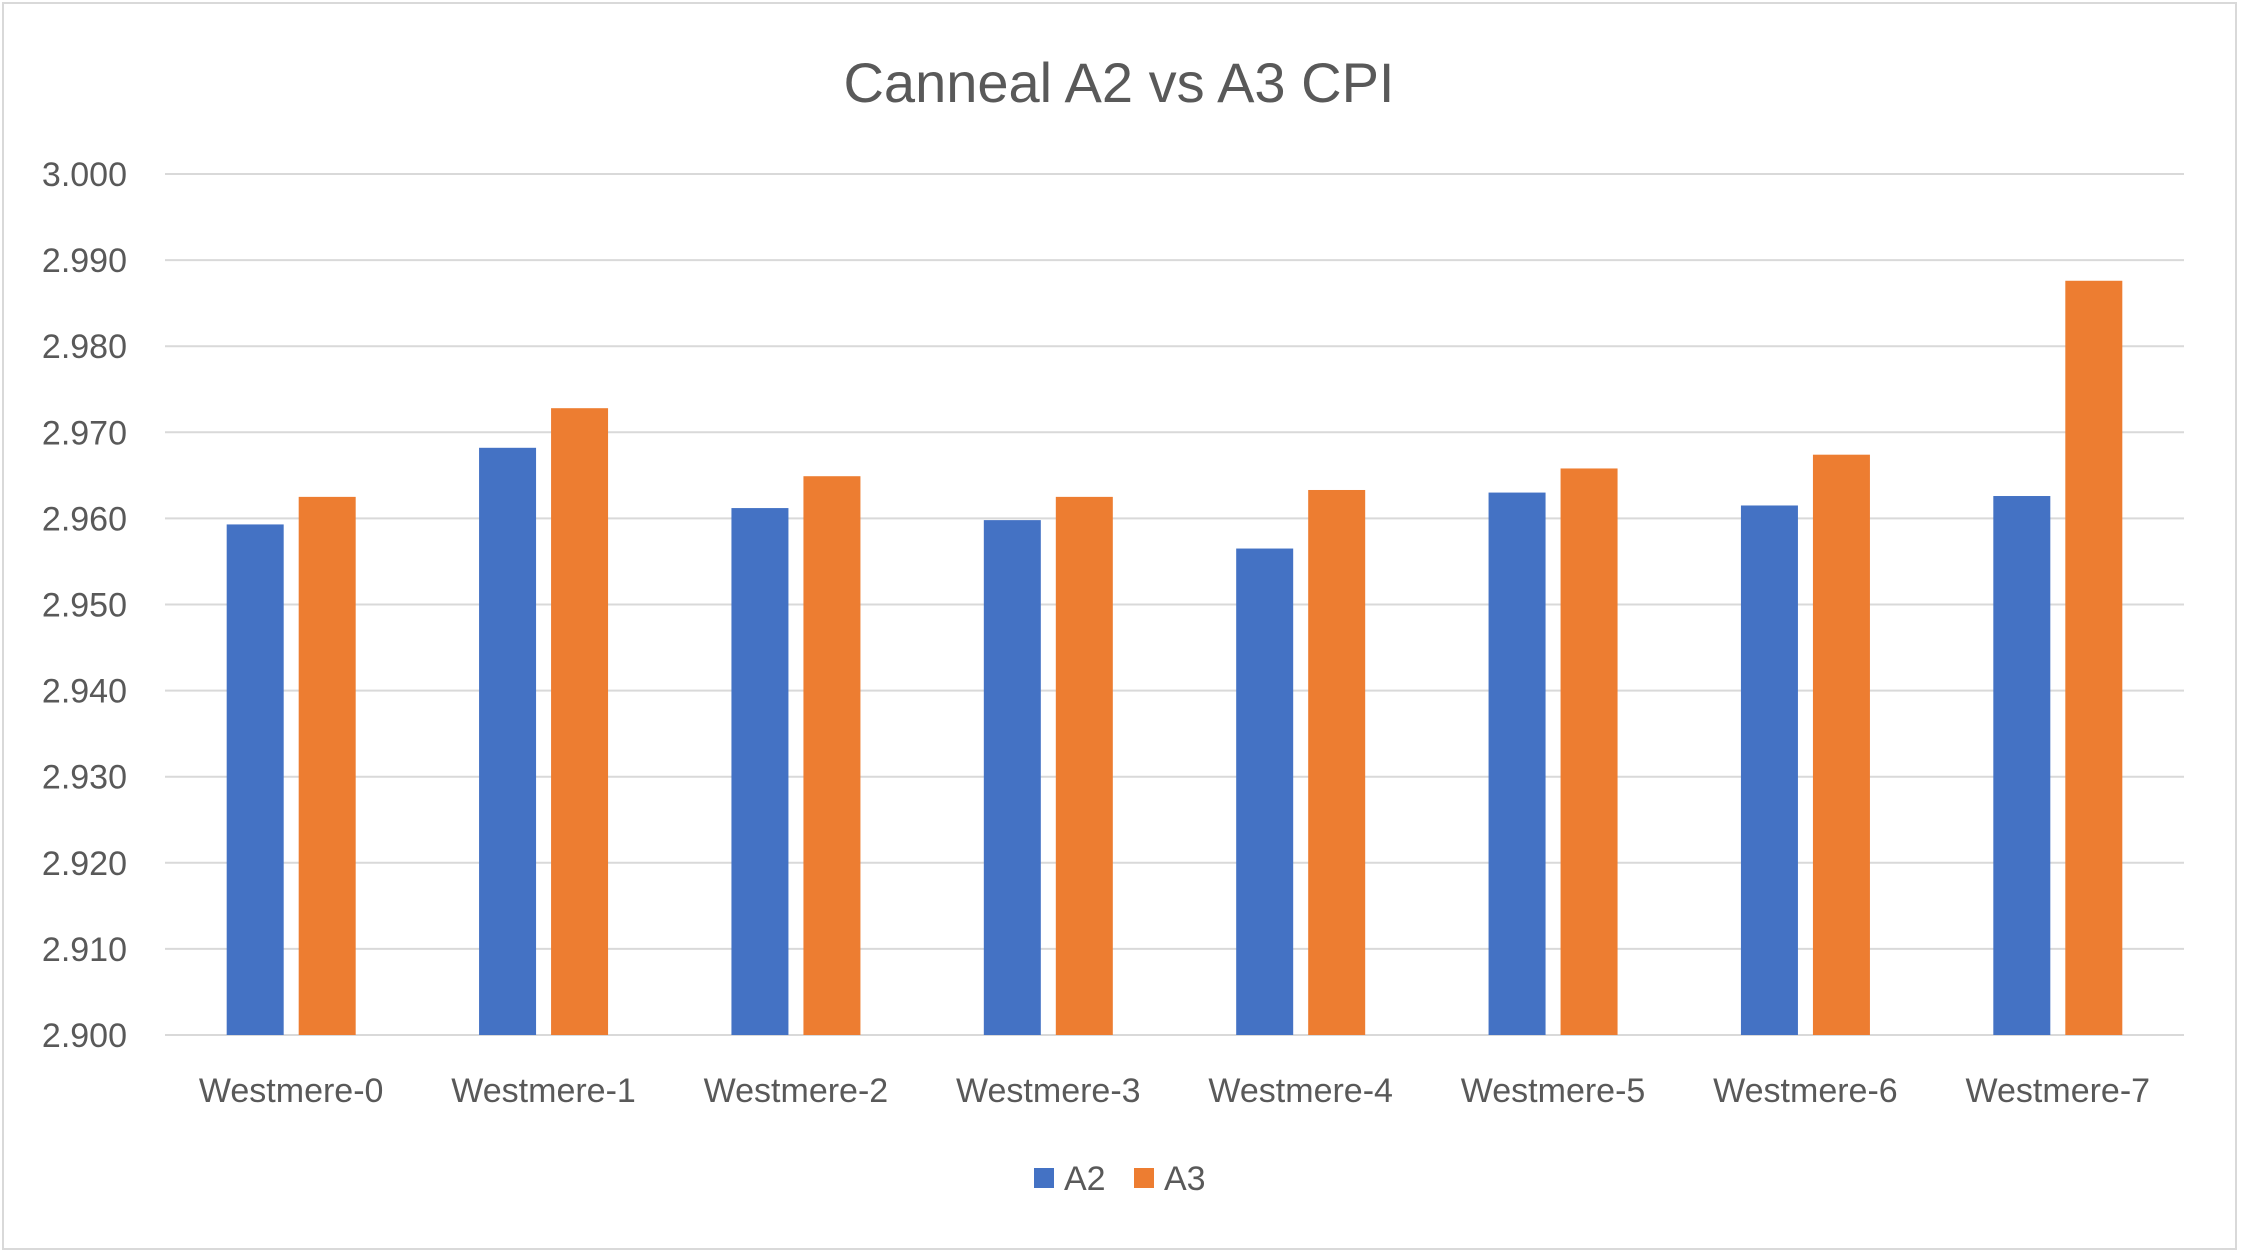  What do you see at coordinates (1805, 1091) in the screenshot?
I see `x-tick-label: Westmere-6` at bounding box center [1805, 1091].